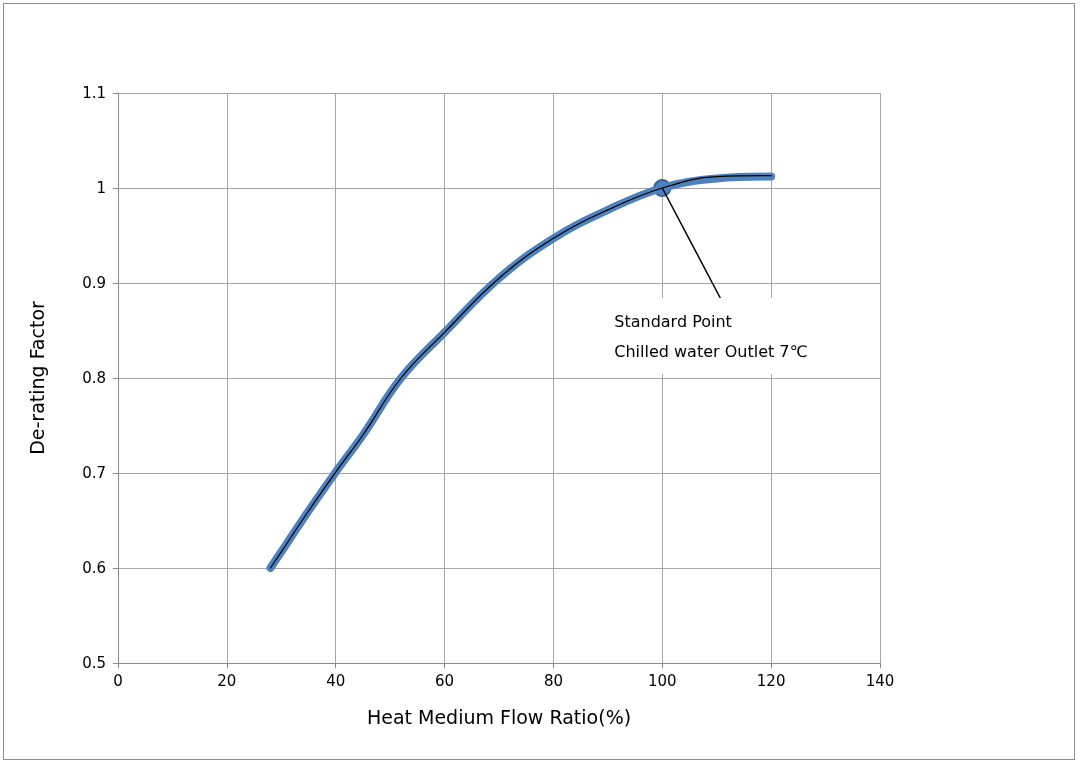  Describe the element at coordinates (94, 93) in the screenshot. I see `y-tick-label: 1.1` at that location.